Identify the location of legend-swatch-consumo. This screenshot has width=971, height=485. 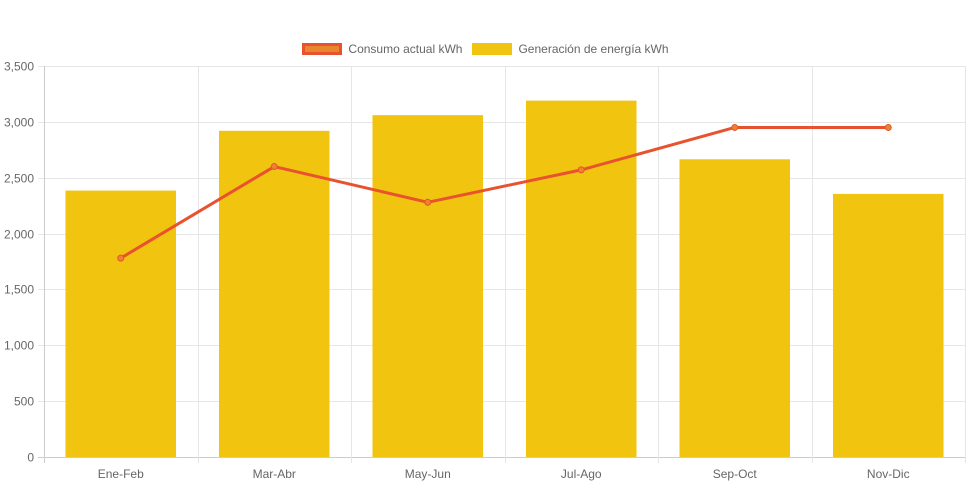
(322, 49).